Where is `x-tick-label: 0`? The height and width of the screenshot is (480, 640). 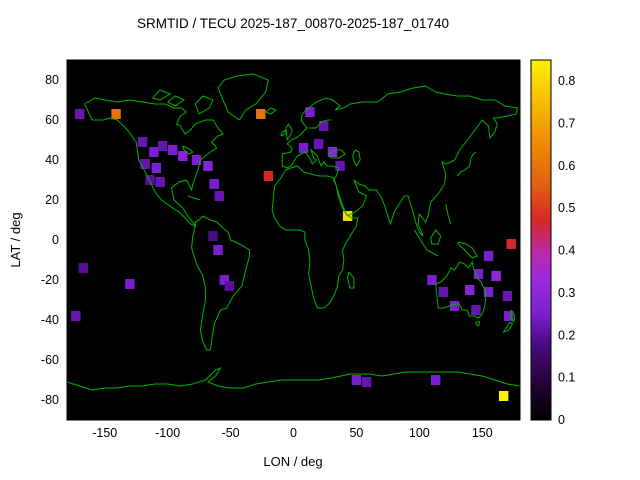 x-tick-label: 0 is located at coordinates (293, 433).